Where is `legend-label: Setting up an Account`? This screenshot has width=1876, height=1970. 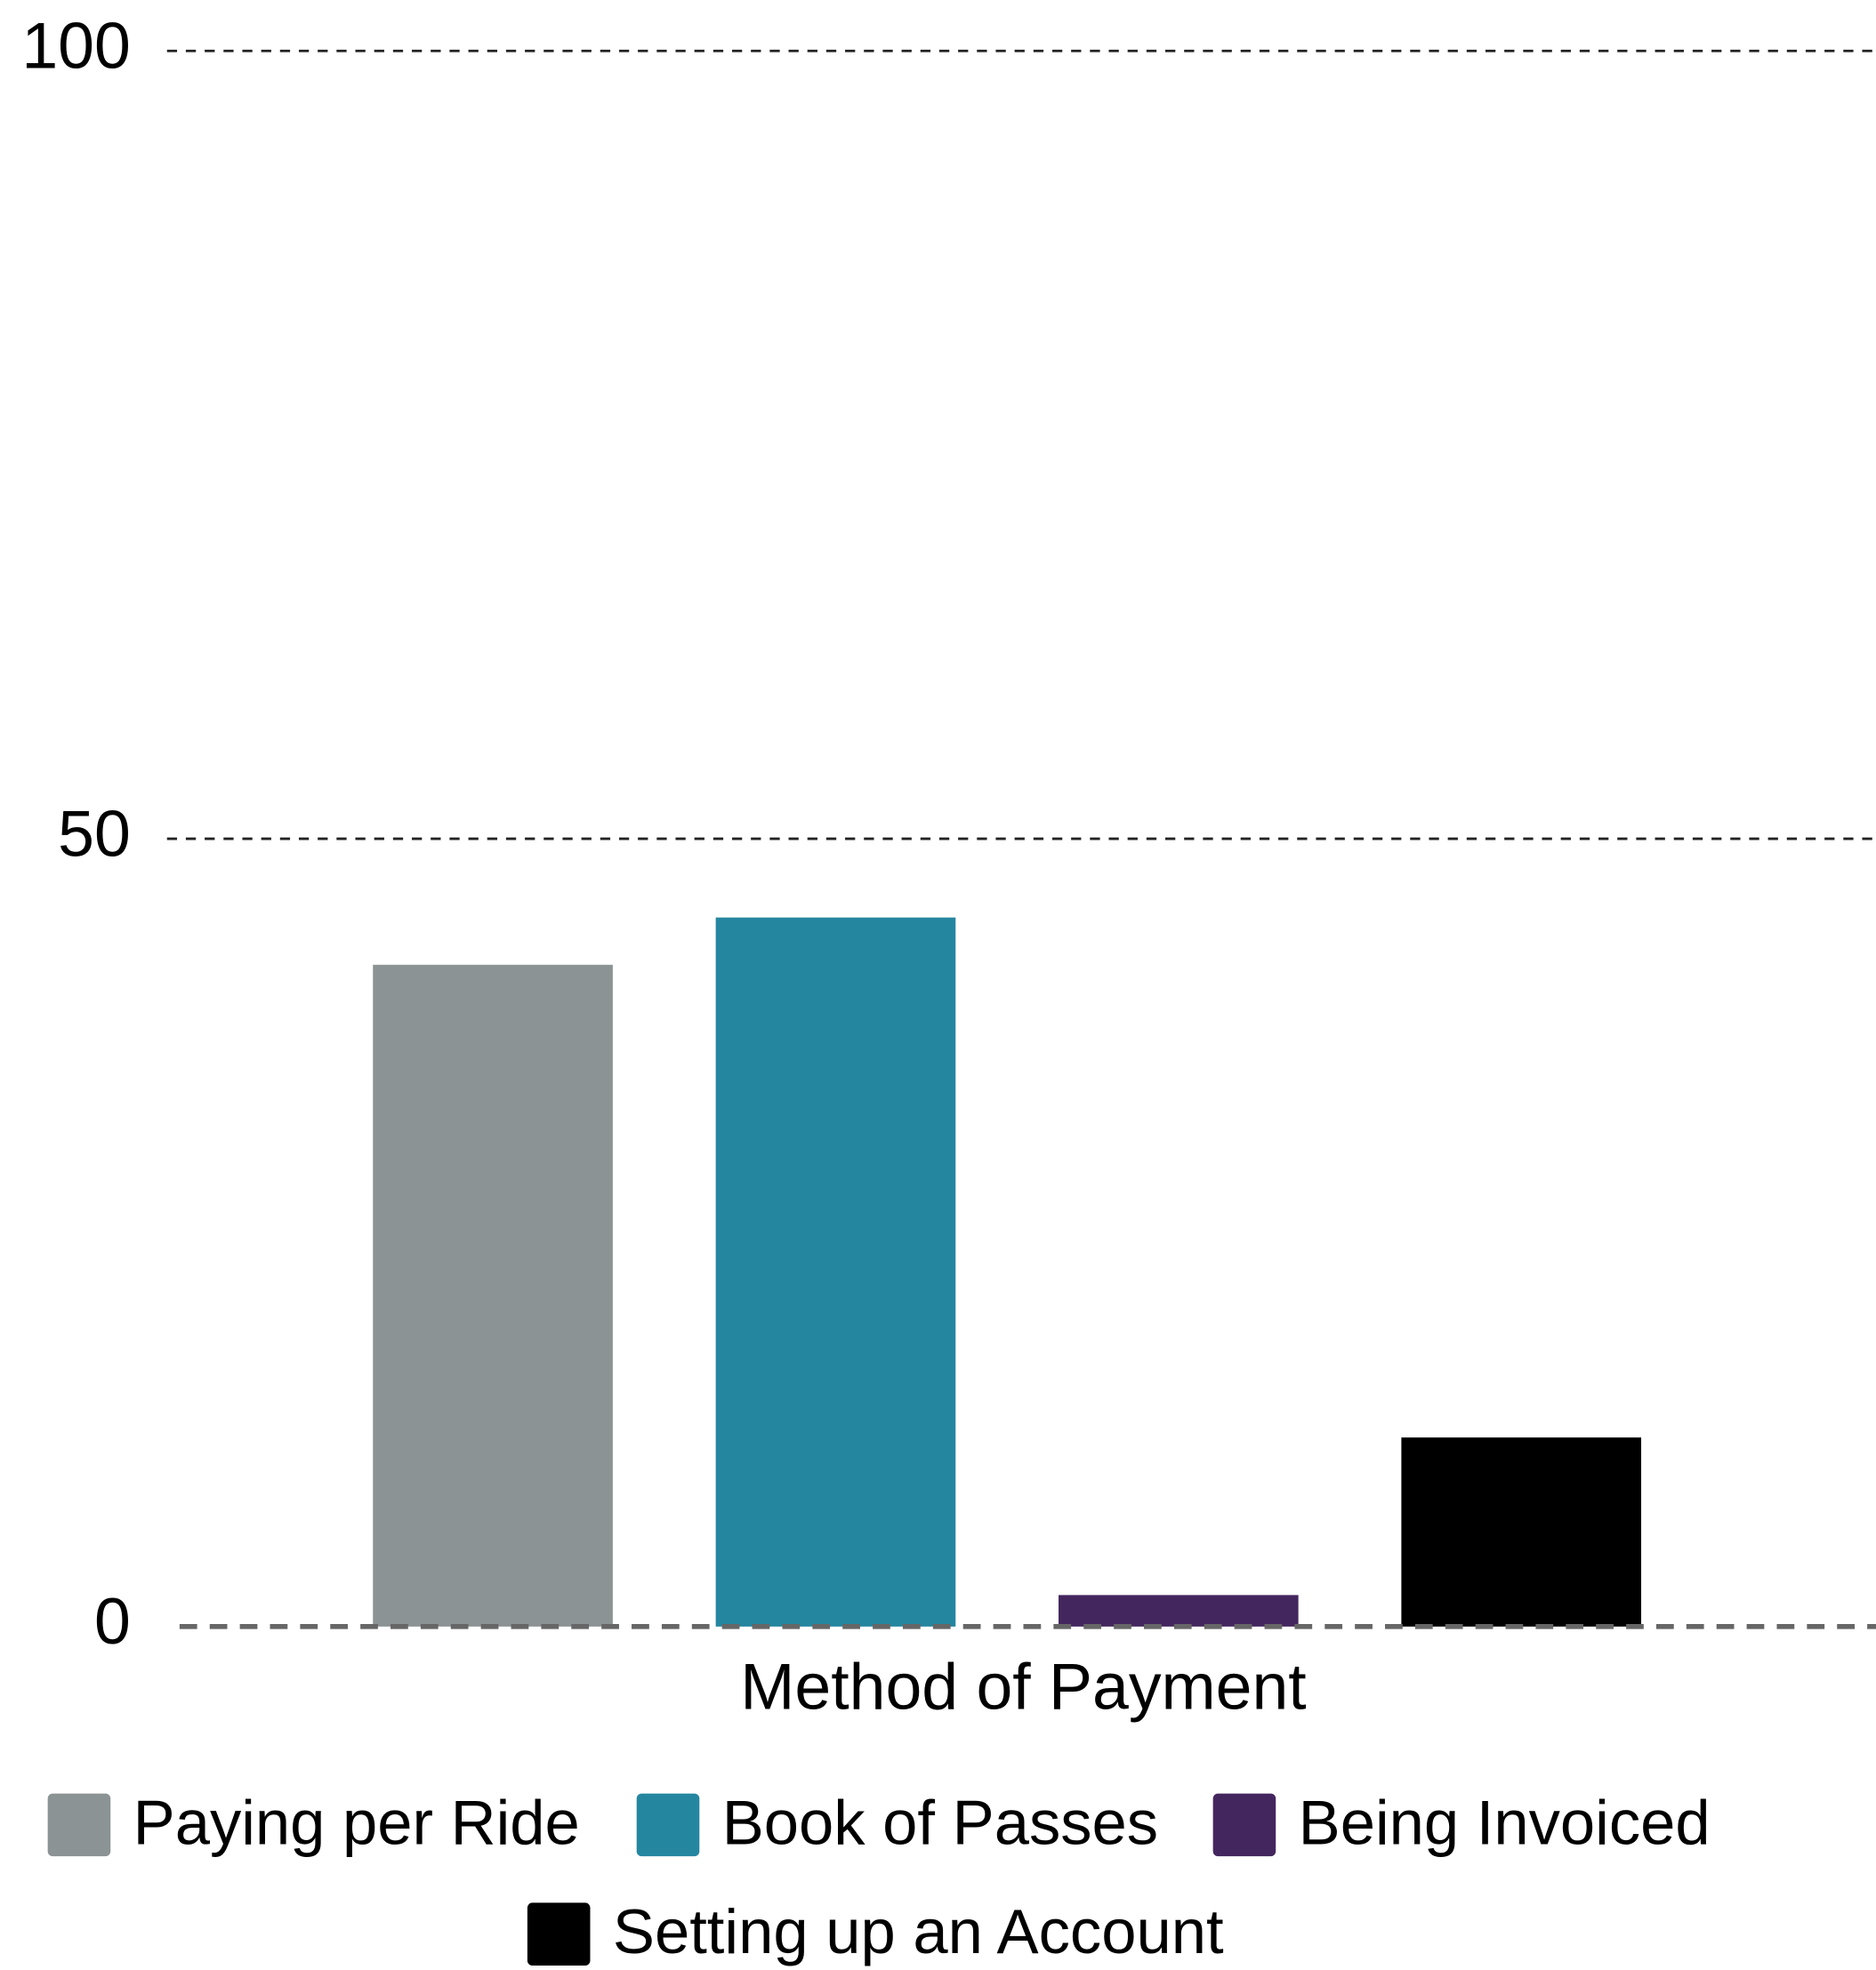
legend-label: Setting up an Account is located at coordinates (919, 1931).